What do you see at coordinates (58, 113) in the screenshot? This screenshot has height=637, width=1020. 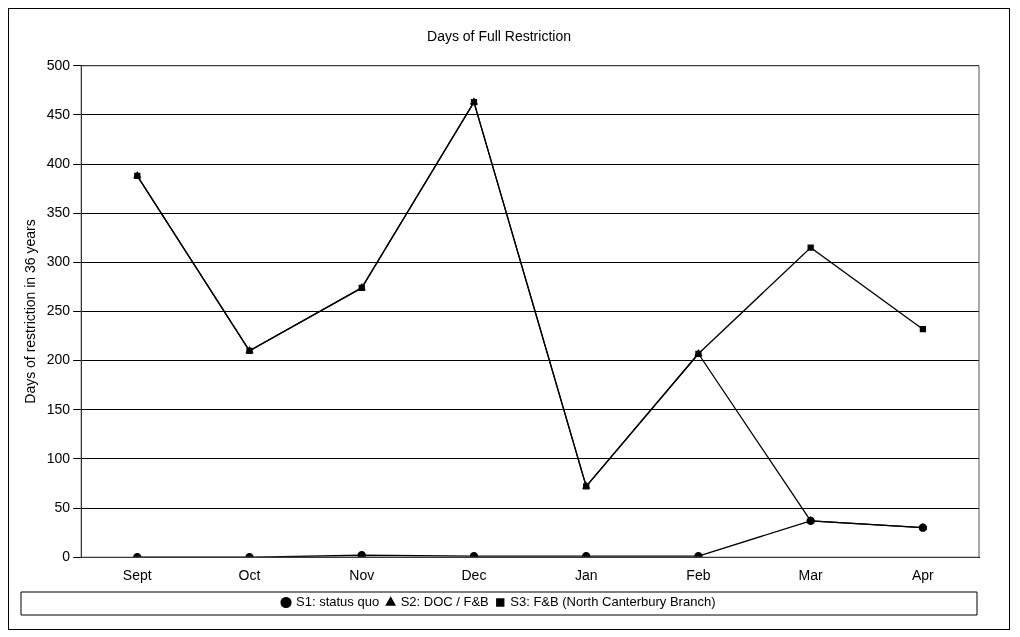 I see `y-tick-label: 450` at bounding box center [58, 113].